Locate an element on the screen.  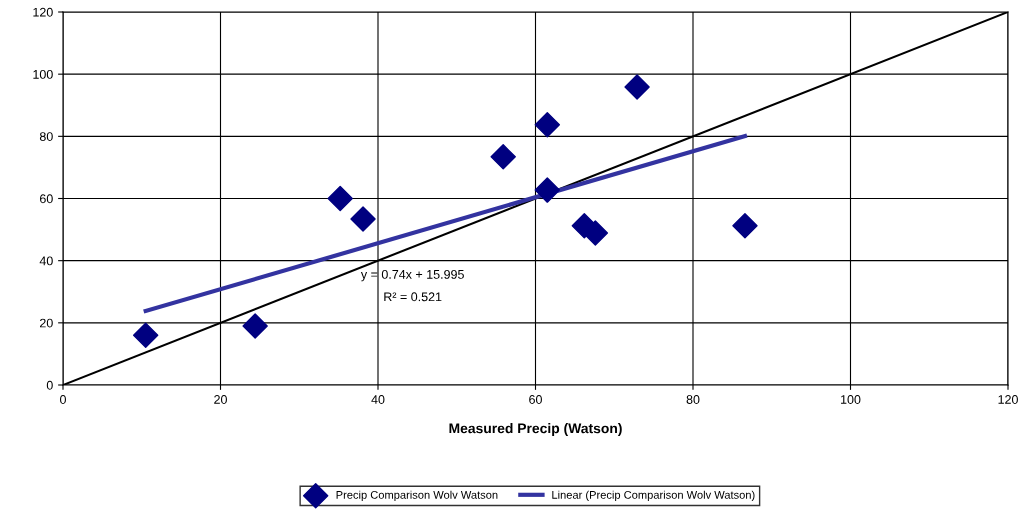
x-tick-label: 80 is located at coordinates (693, 399).